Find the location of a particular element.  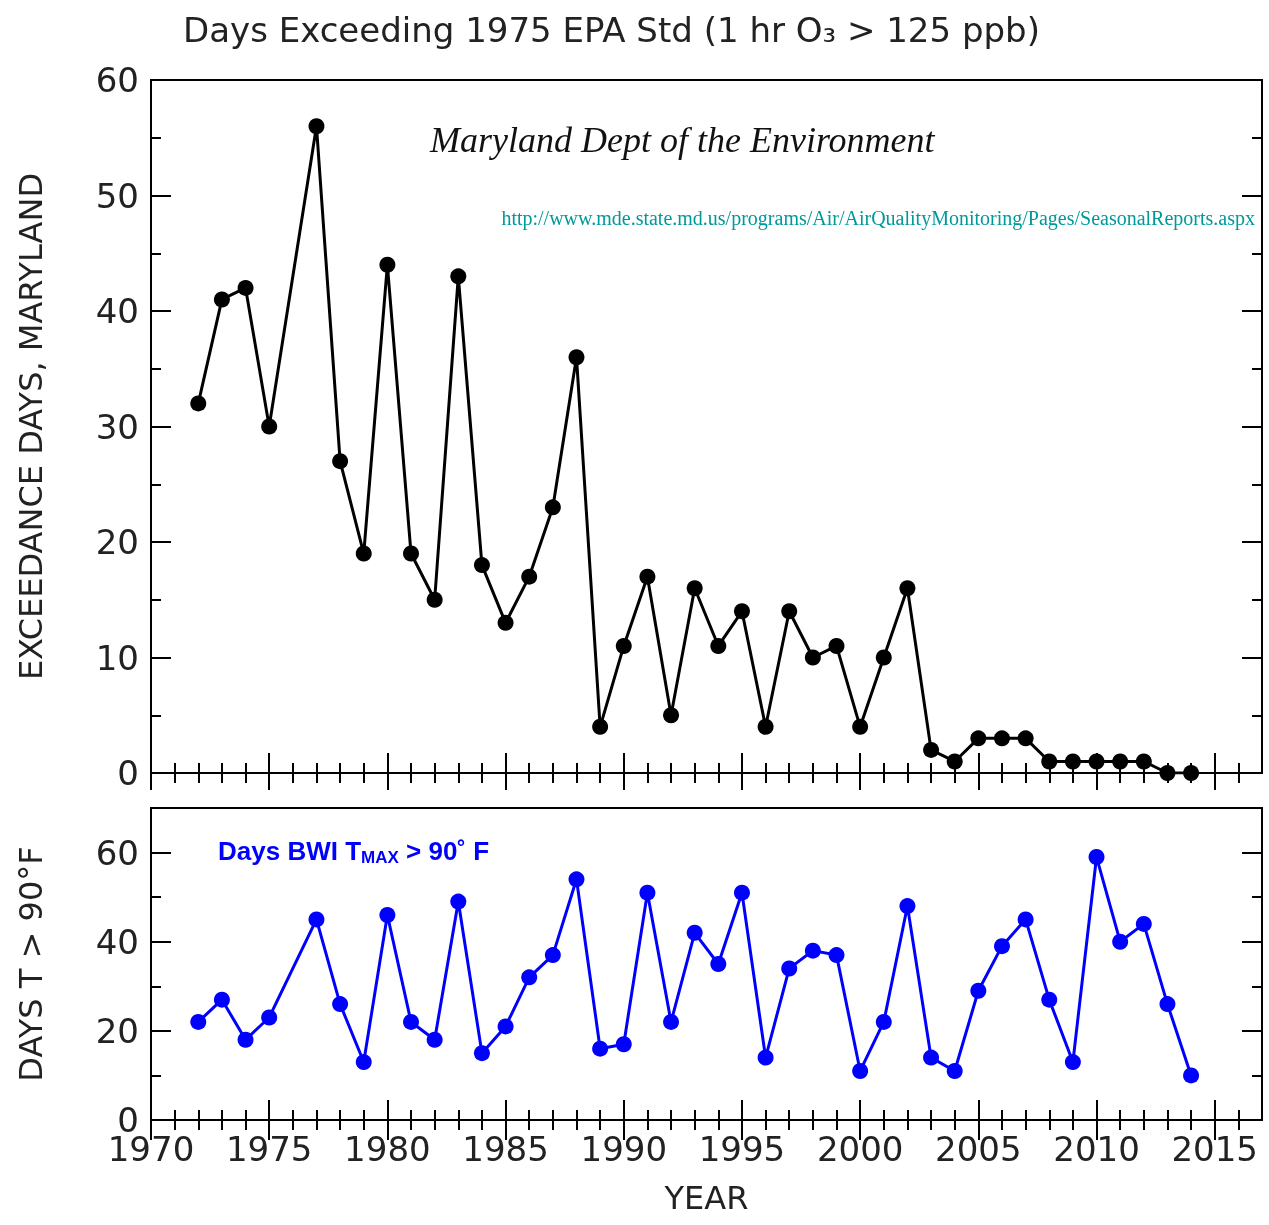

y-tick-label: 0 is located at coordinates (128, 773).